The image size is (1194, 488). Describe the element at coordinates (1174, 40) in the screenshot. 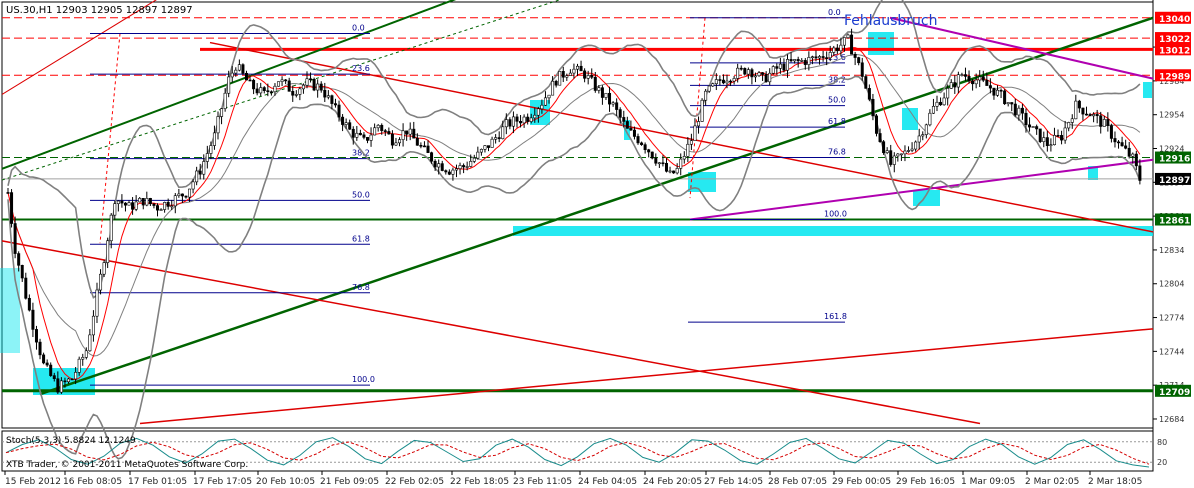

I see `price-mark-label: 13022` at that location.